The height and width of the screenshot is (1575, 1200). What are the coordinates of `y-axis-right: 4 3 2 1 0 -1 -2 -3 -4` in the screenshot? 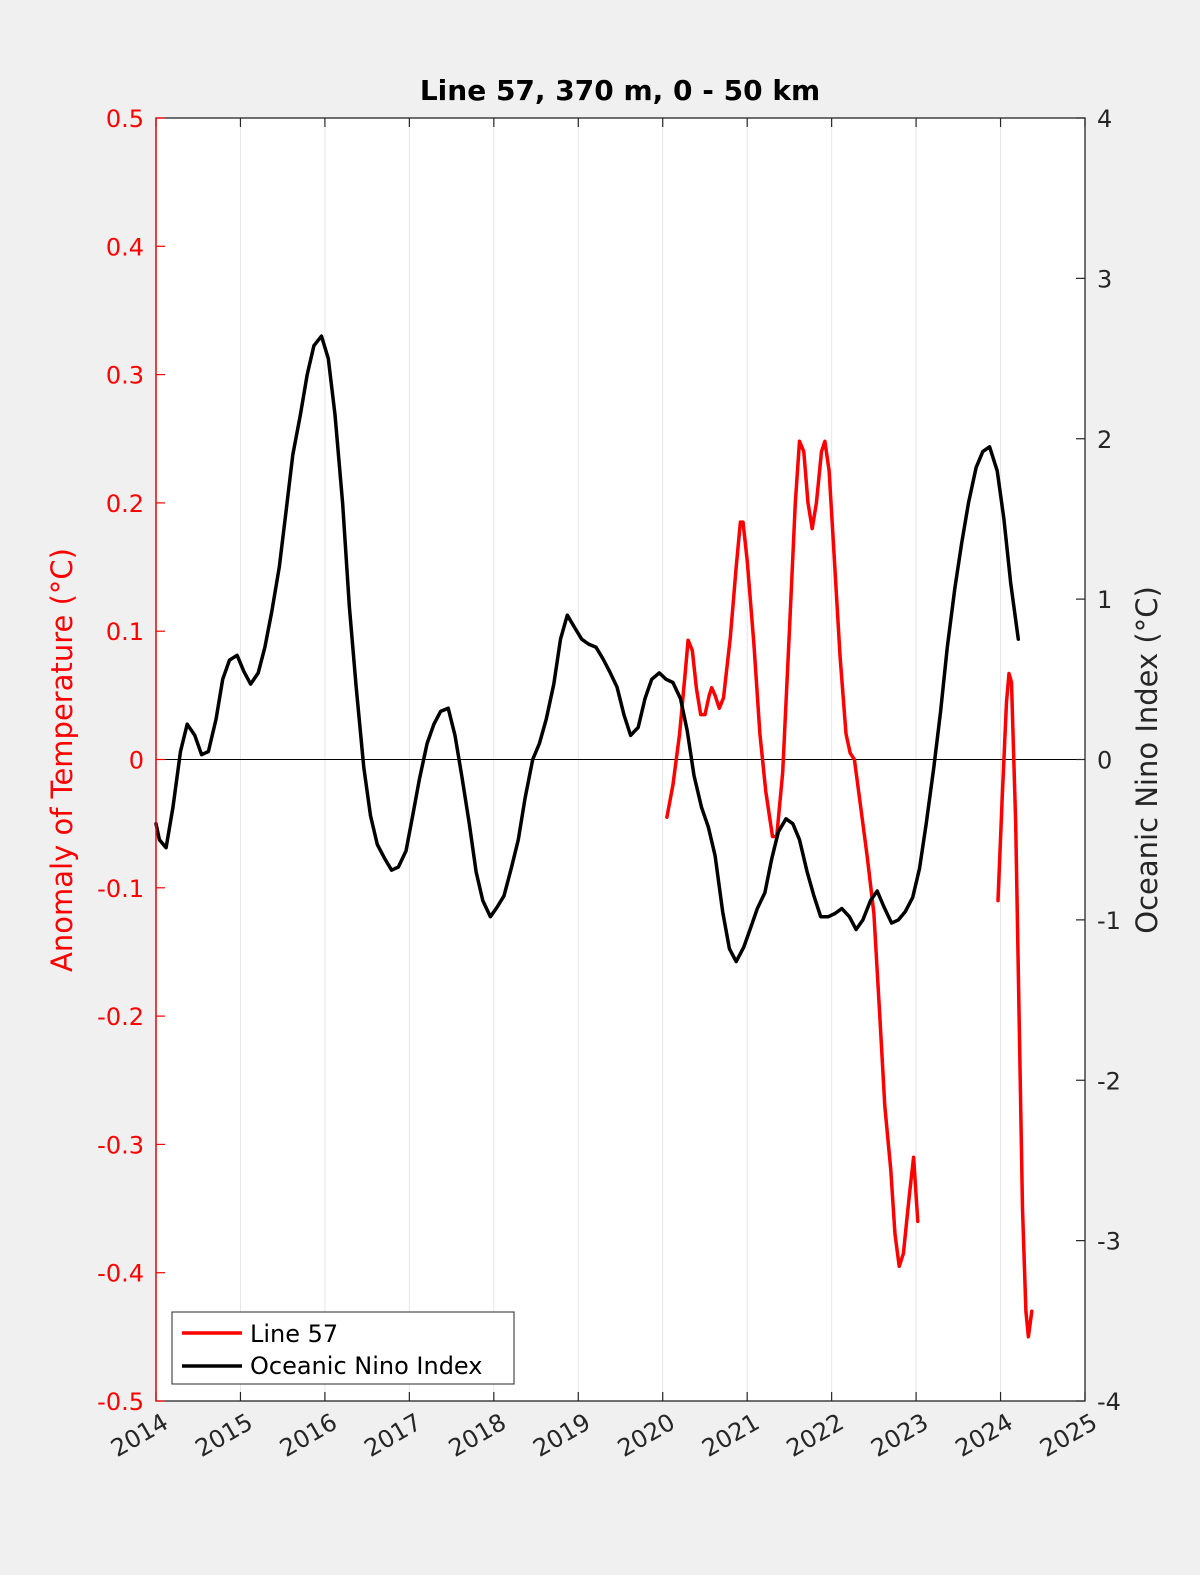 It's located at (1098, 760).